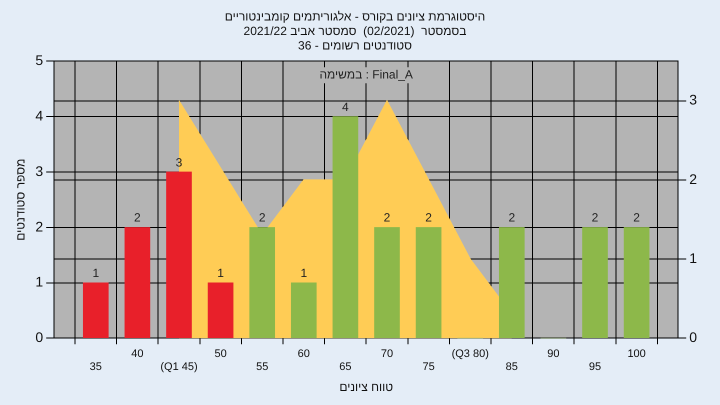 The height and width of the screenshot is (405, 720). Describe the element at coordinates (355, 45) in the screenshot. I see `text: סטודנטים רשומים - 36` at that location.